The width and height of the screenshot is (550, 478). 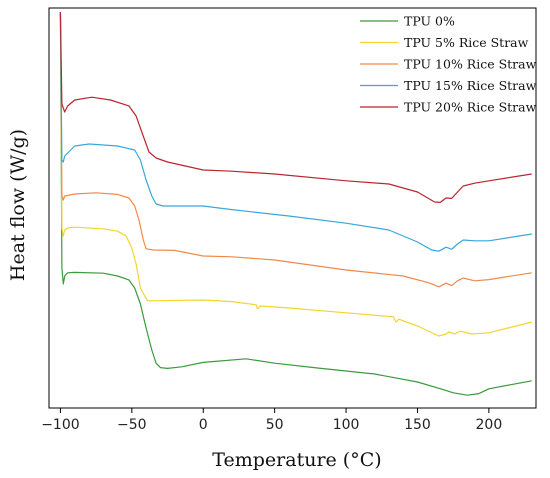 What do you see at coordinates (275, 425) in the screenshot?
I see `x-tick-label-3: 50` at bounding box center [275, 425].